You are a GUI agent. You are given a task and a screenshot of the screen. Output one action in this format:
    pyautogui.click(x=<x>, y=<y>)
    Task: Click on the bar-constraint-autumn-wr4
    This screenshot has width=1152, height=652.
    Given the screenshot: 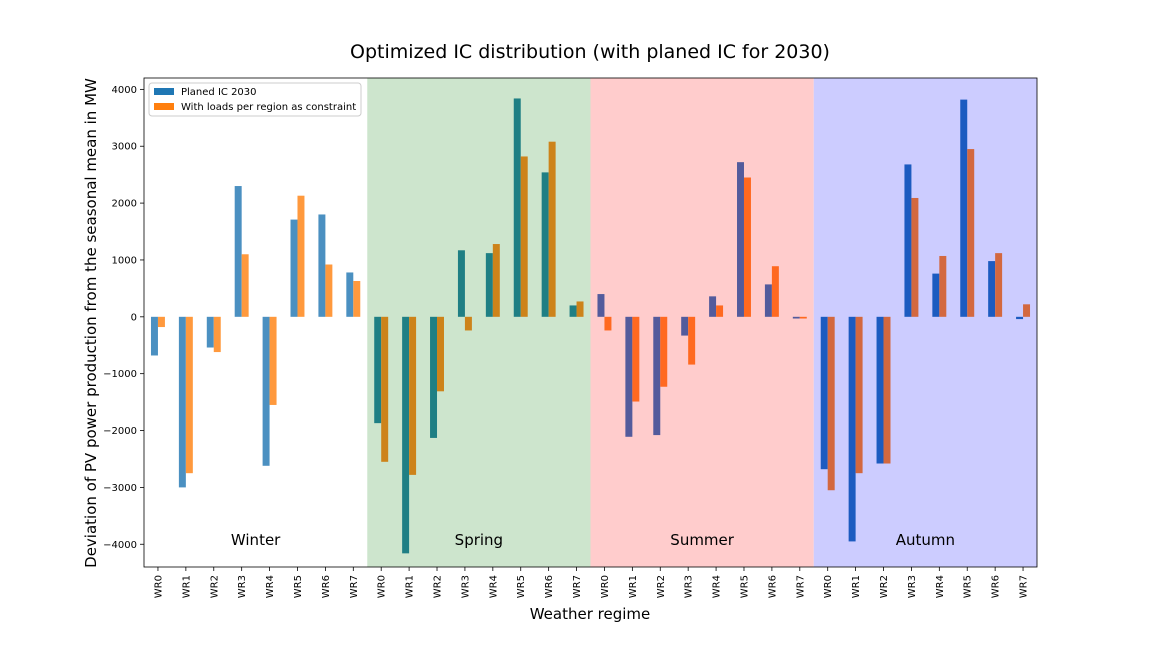 What is the action you would take?
    pyautogui.click(x=943, y=286)
    